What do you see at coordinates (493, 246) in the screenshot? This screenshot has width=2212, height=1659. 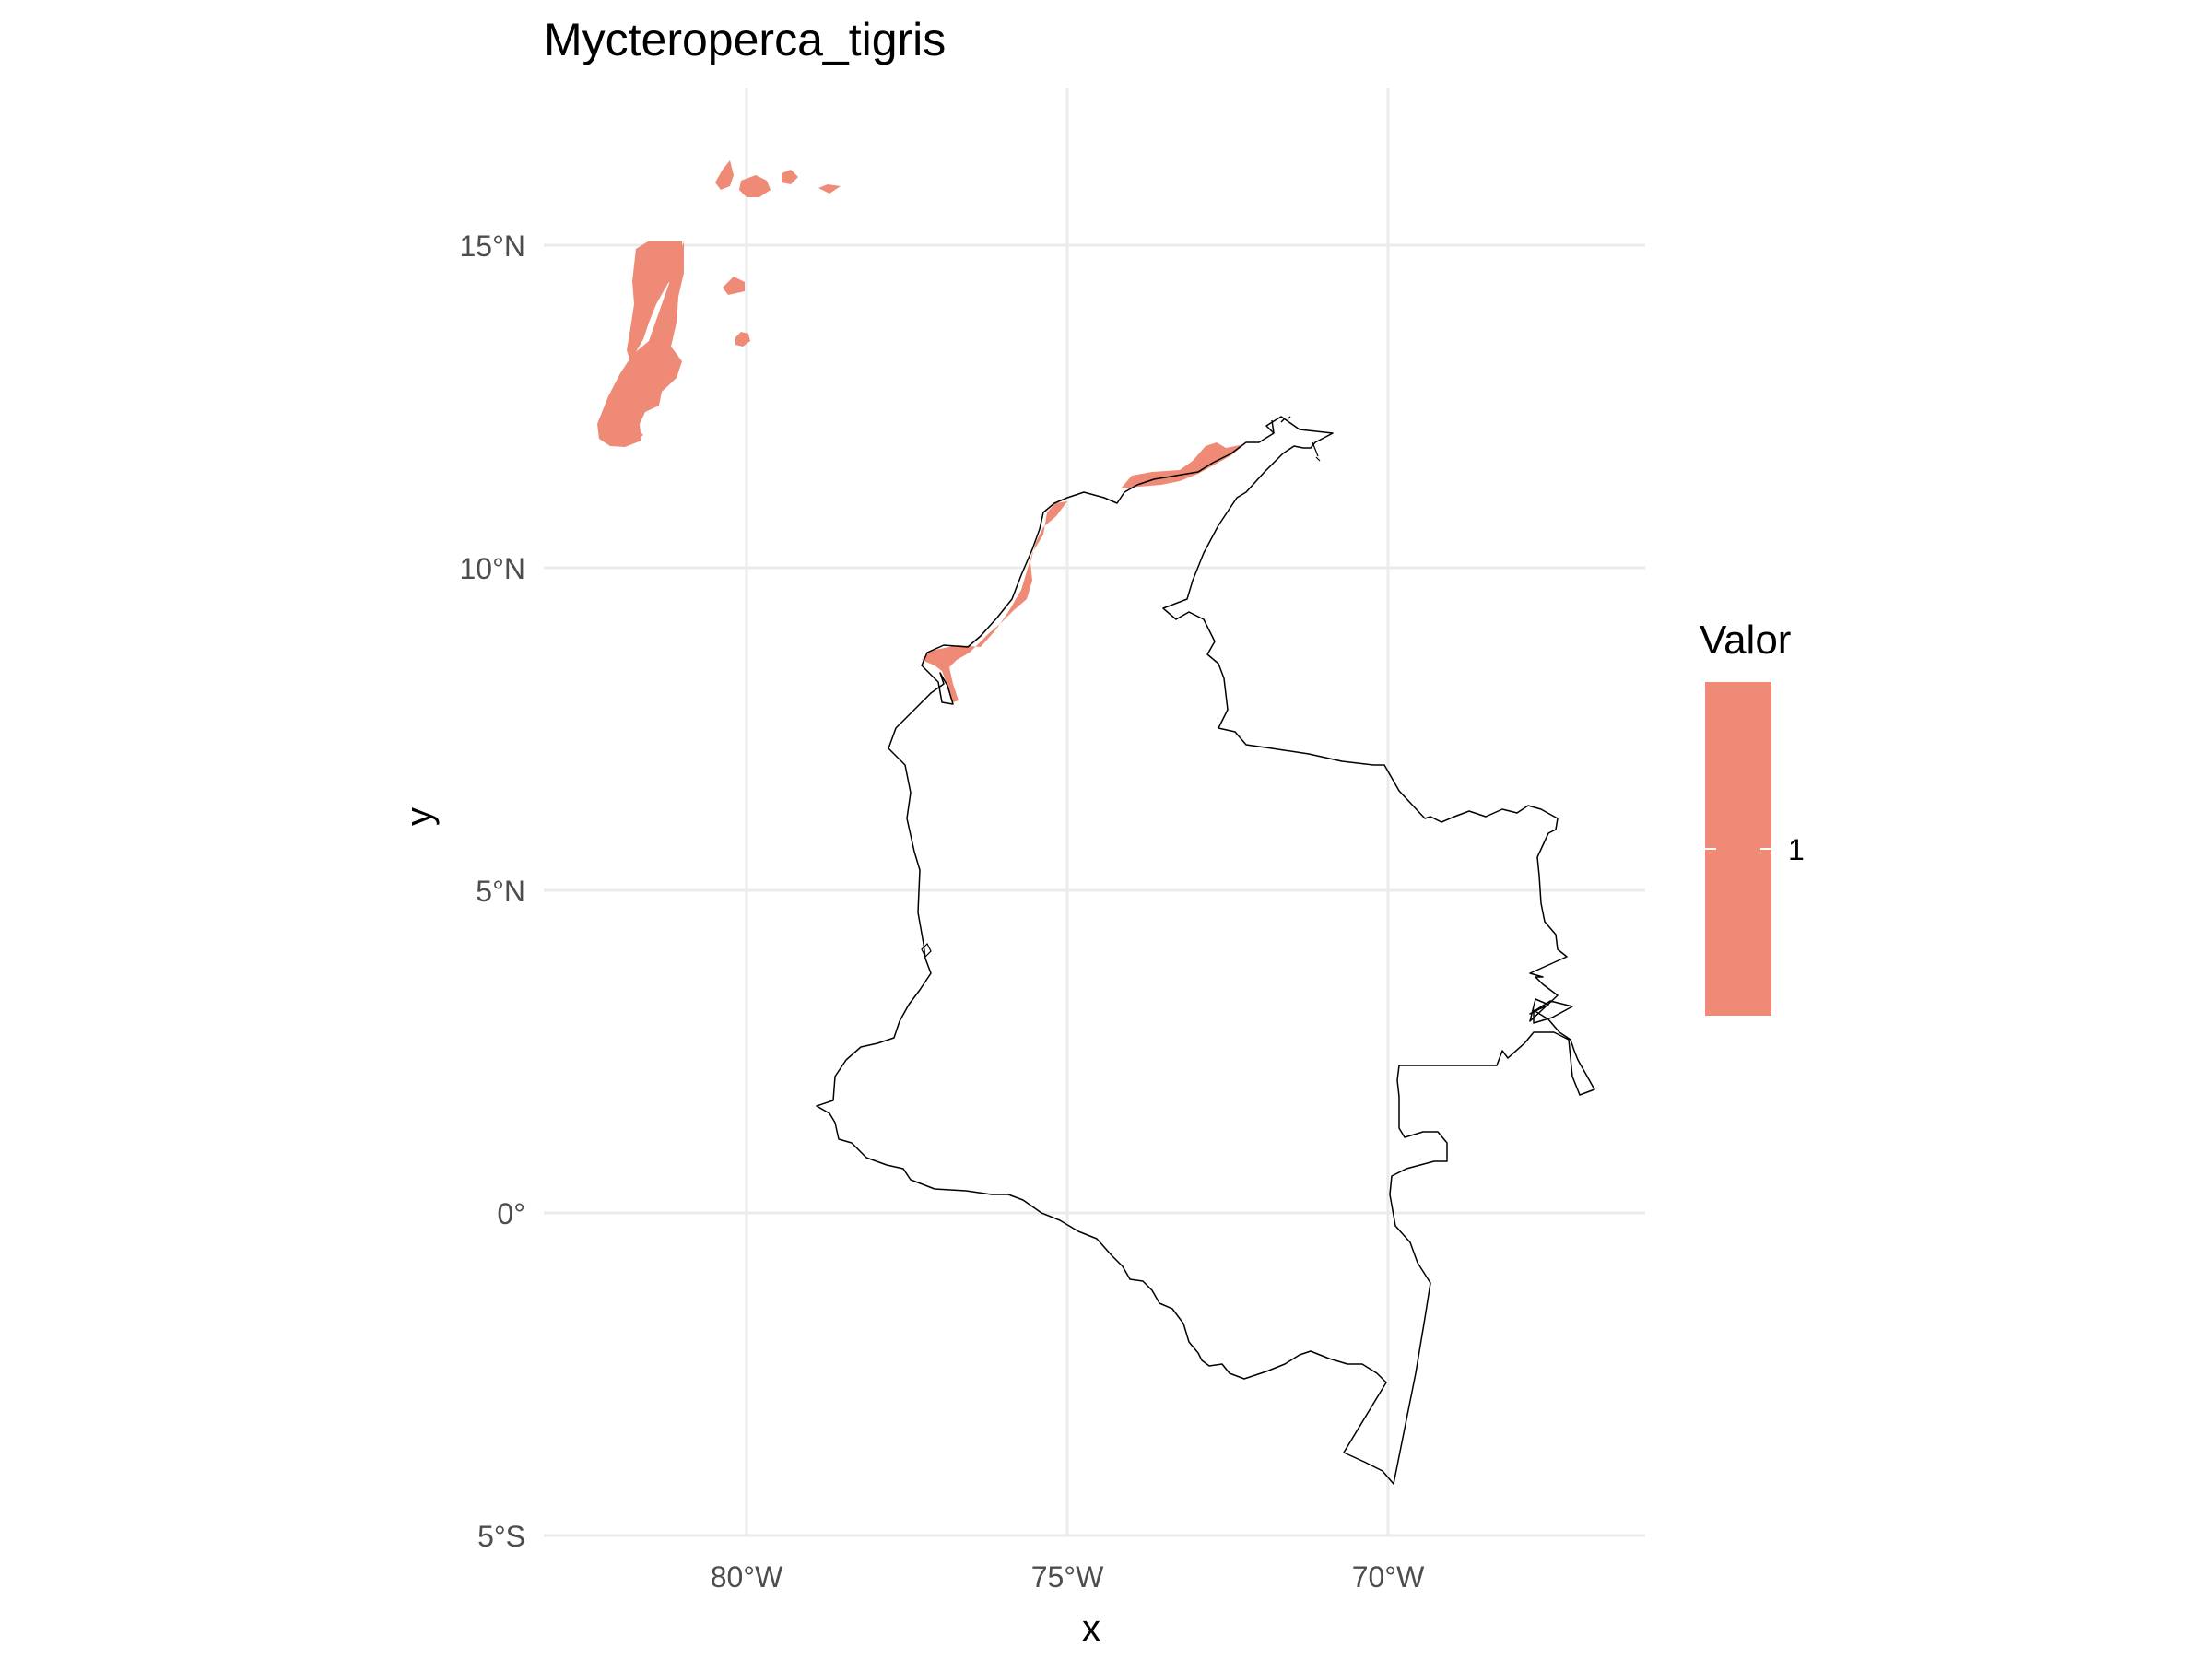 I see `y-tick-label: 15°N` at bounding box center [493, 246].